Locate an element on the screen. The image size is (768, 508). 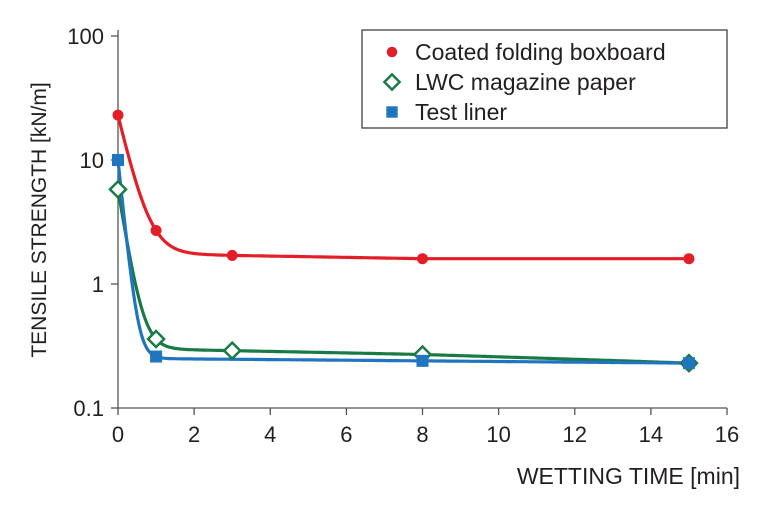
x-tick-label: 0 is located at coordinates (118, 434).